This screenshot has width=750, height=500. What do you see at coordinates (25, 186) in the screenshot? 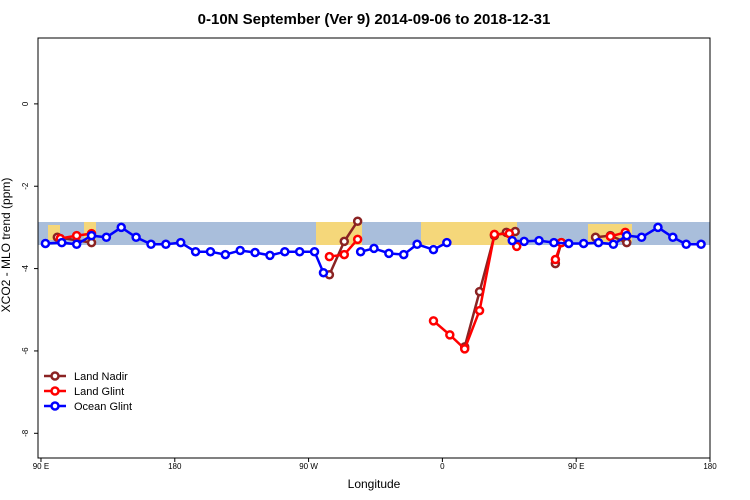
I see `y-tick-label: -2` at bounding box center [25, 186].